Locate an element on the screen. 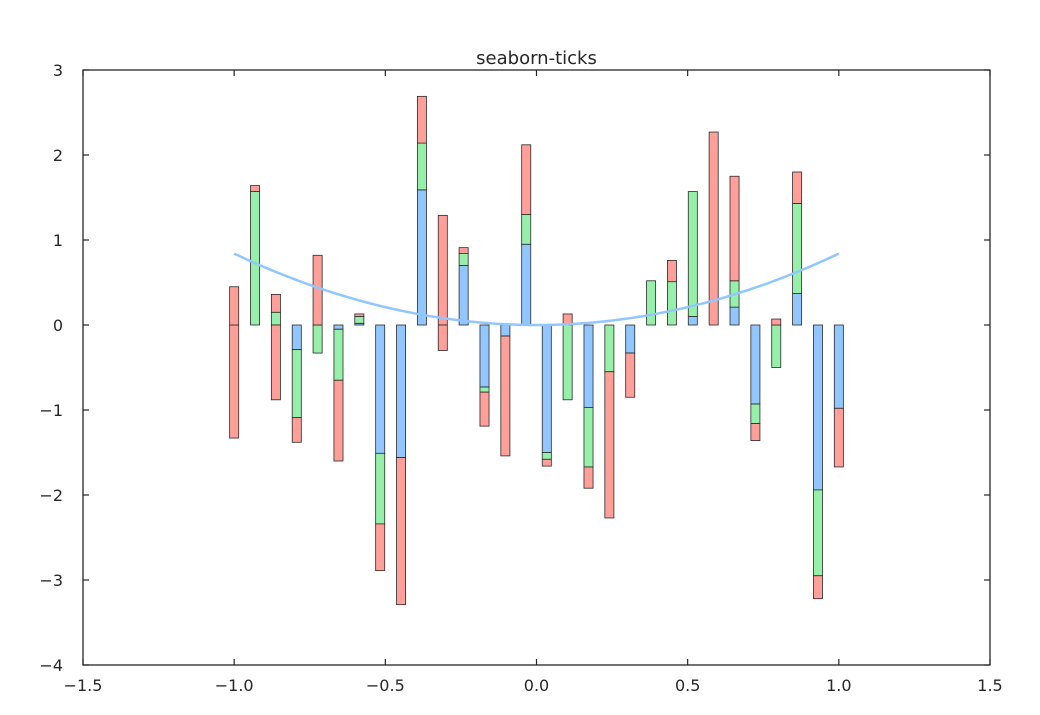 This screenshot has width=1040, height=715. y-tick-label: 2 is located at coordinates (58, 155).